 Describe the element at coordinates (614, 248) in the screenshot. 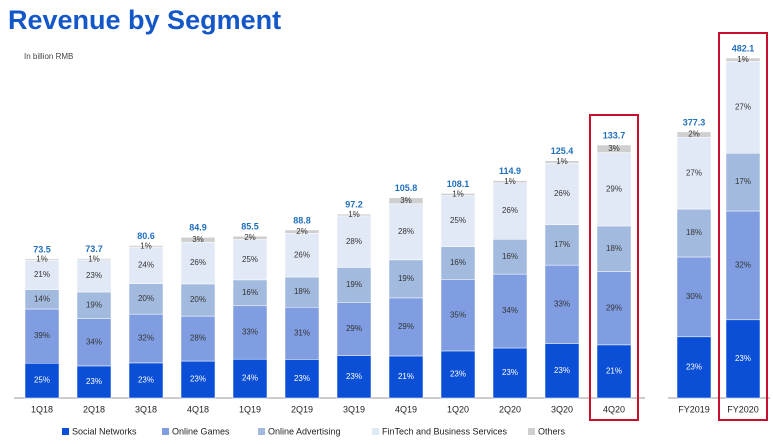

I see `segment-label: 18%` at that location.